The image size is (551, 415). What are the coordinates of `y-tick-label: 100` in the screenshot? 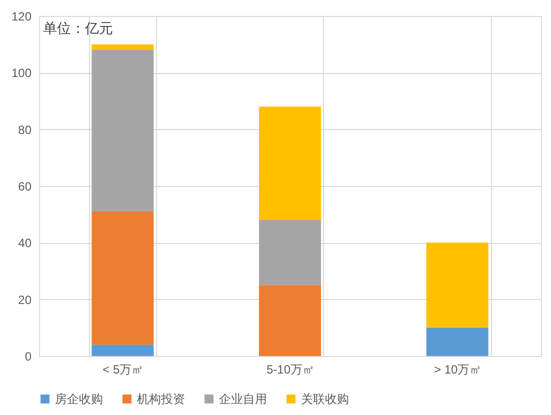 It's located at (21, 73).